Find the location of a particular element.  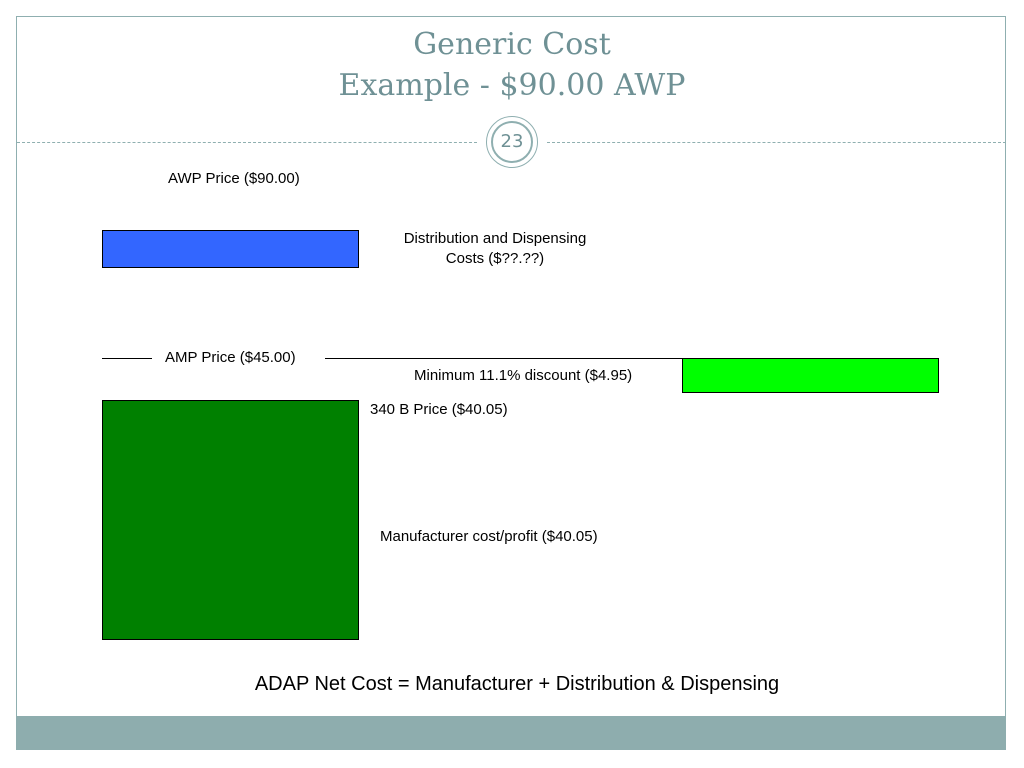

page-number: 23 is located at coordinates (512, 142).